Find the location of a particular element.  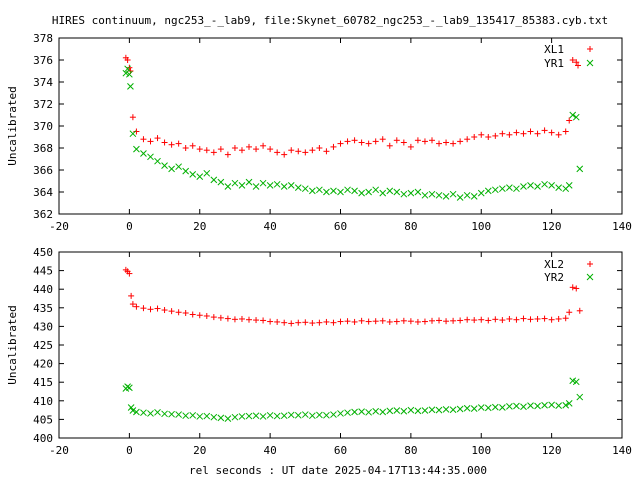

y-tick-label: 450 is located at coordinates (43, 252).